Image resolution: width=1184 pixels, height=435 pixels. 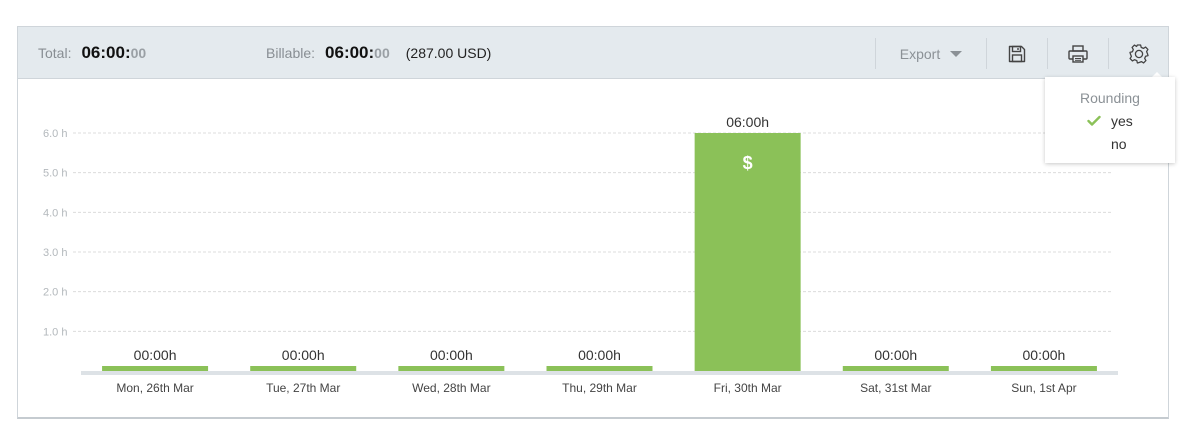 I want to click on caret-down-icon, so click(x=956, y=53).